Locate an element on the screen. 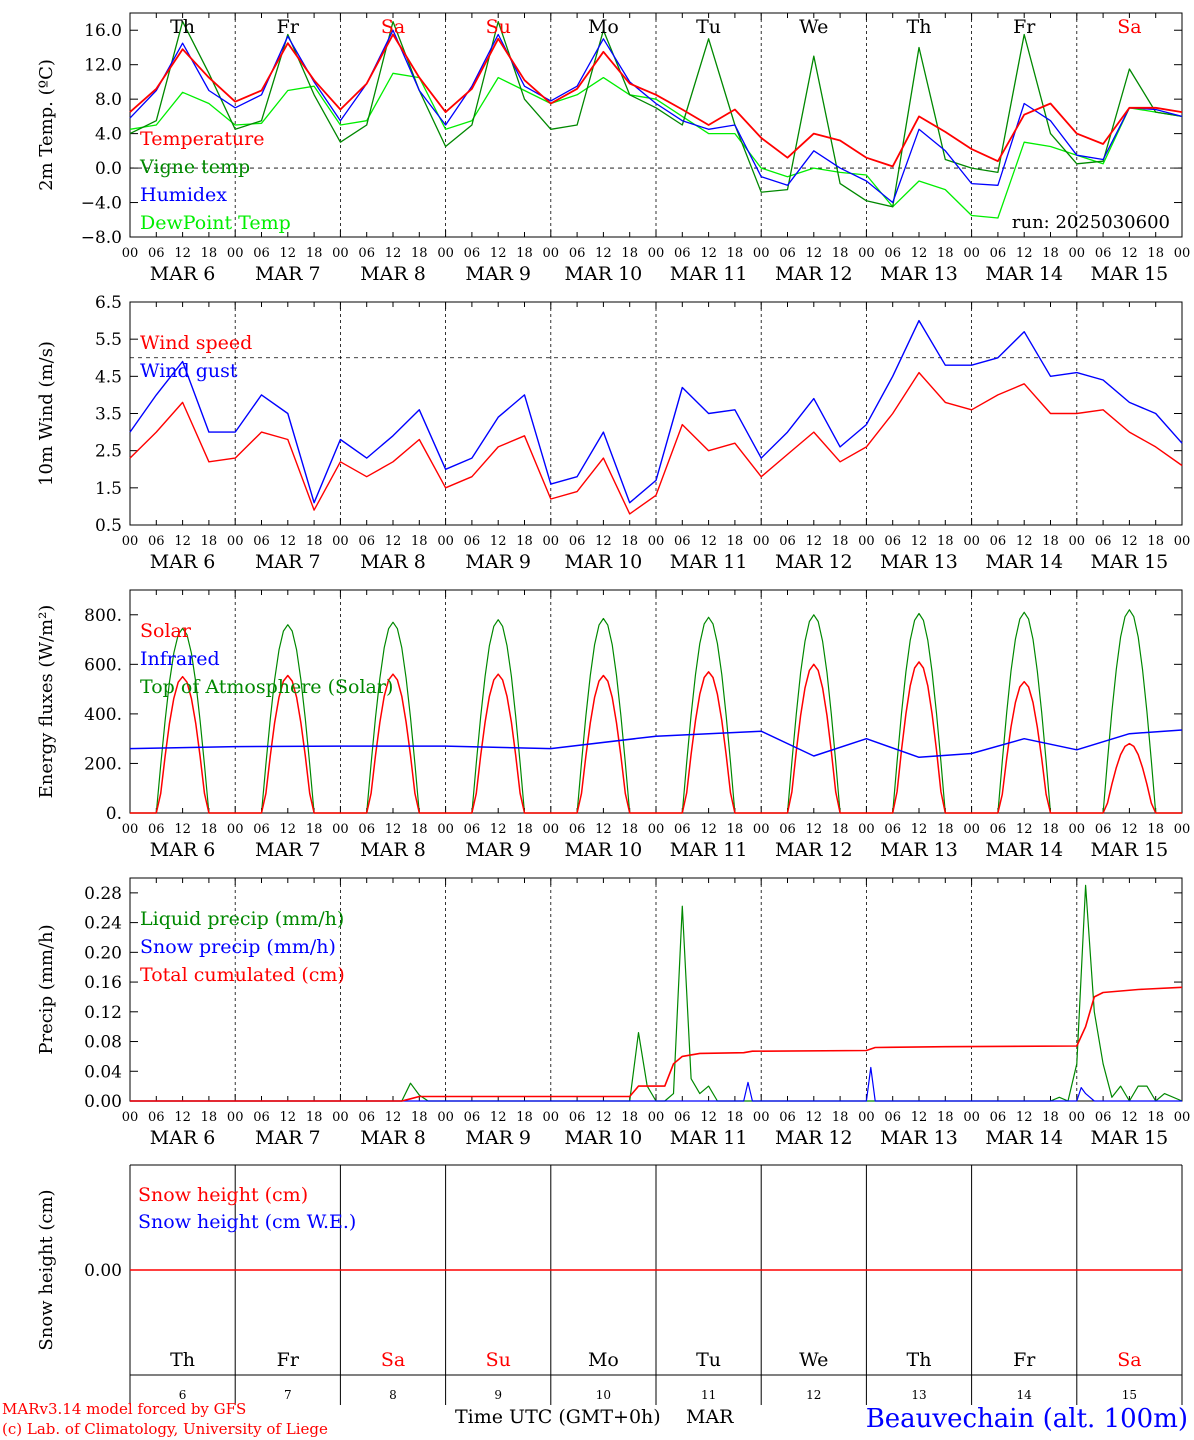 This screenshot has width=1194, height=1440. legend-entry: DewPoint Temp is located at coordinates (215, 223).